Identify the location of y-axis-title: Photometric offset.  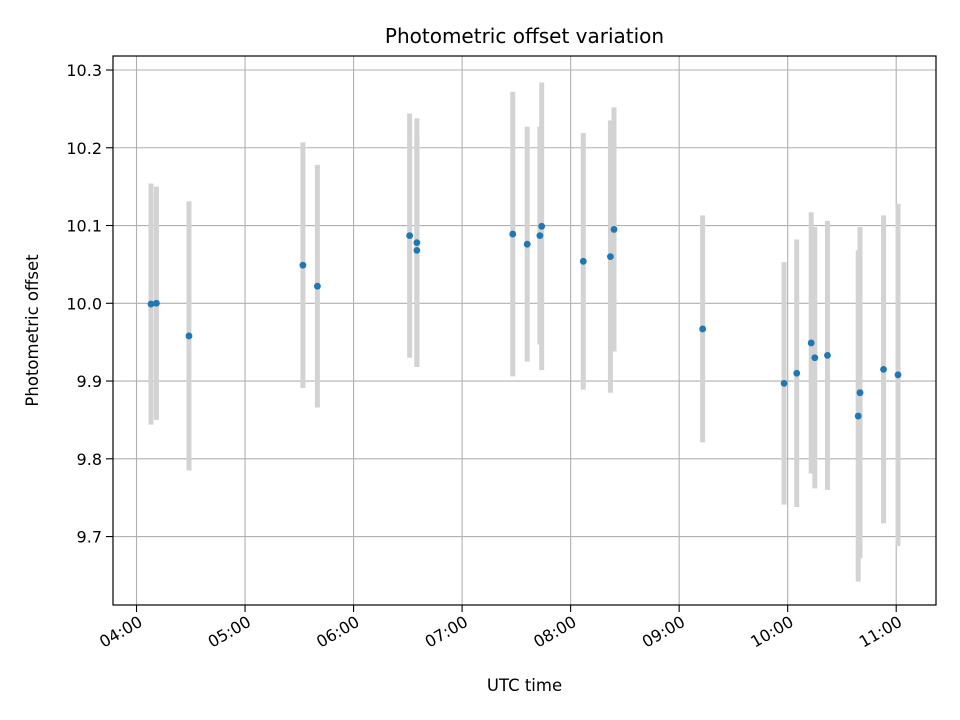
(32, 330).